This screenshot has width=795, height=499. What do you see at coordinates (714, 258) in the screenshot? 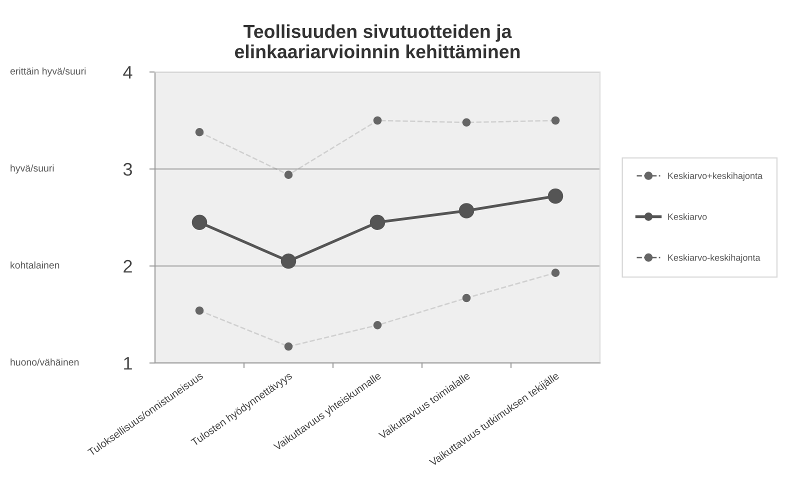
I see `legend-label: Keskiarvo-keskihajonta` at bounding box center [714, 258].